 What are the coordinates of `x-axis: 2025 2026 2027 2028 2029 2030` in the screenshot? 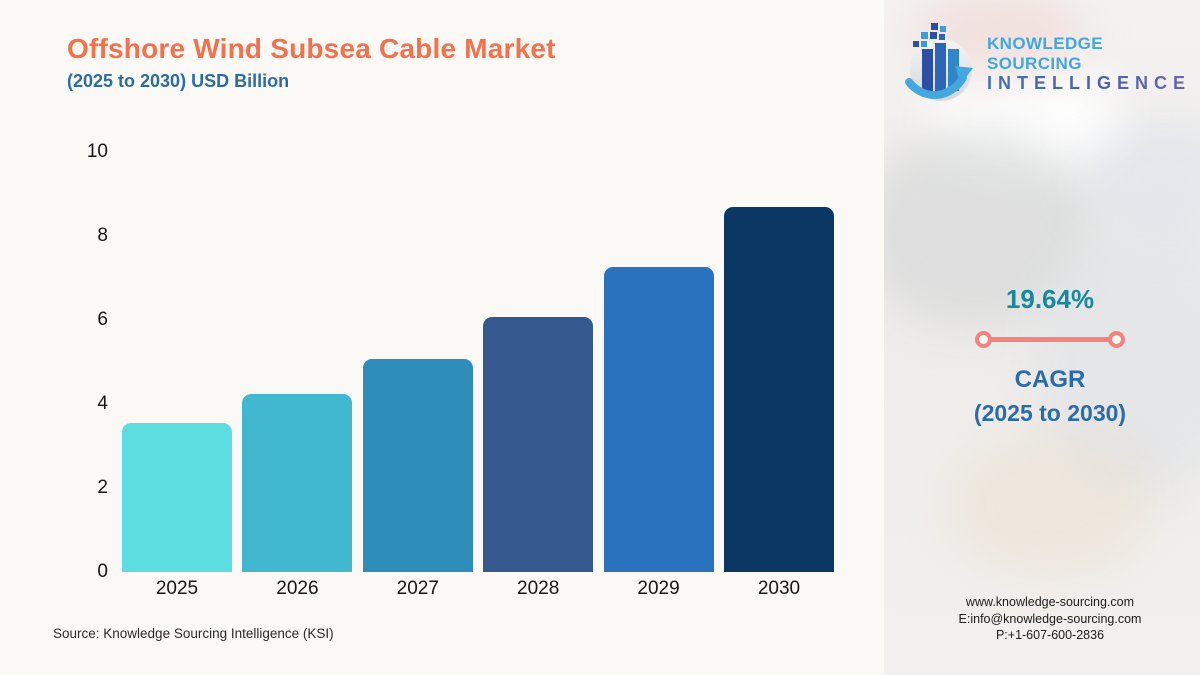 It's located at (478, 589).